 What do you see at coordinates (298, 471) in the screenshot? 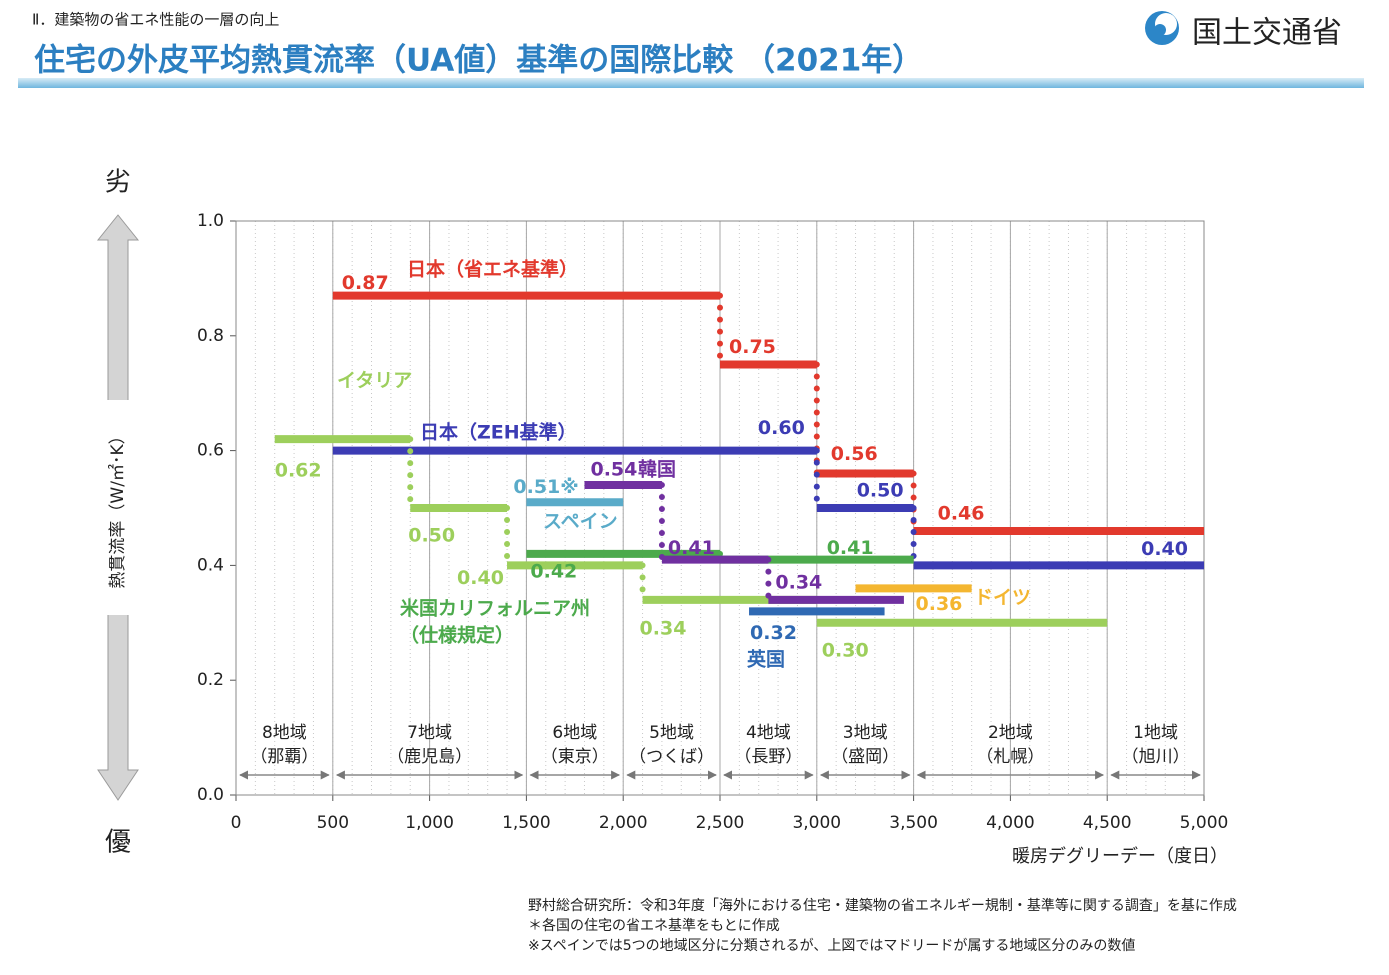
I see `value-label: 0.62` at bounding box center [298, 471].